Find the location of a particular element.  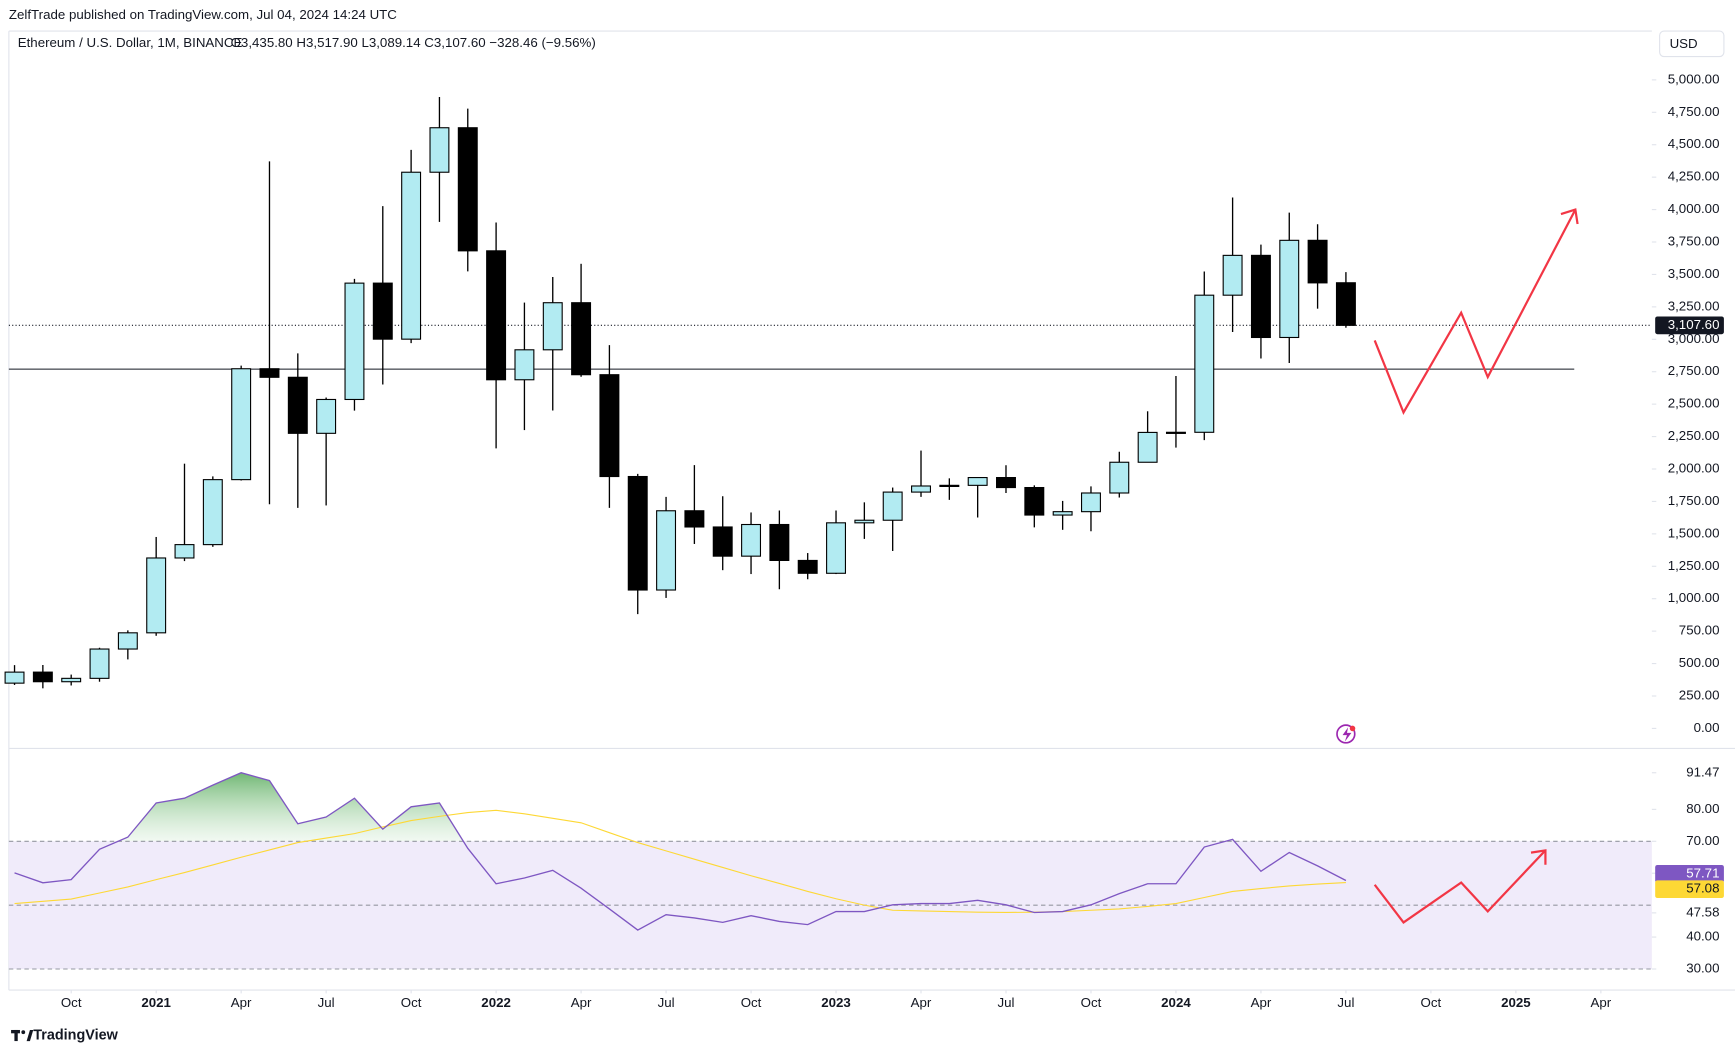

y-tick-label: 3,250.00 is located at coordinates (1694, 305).